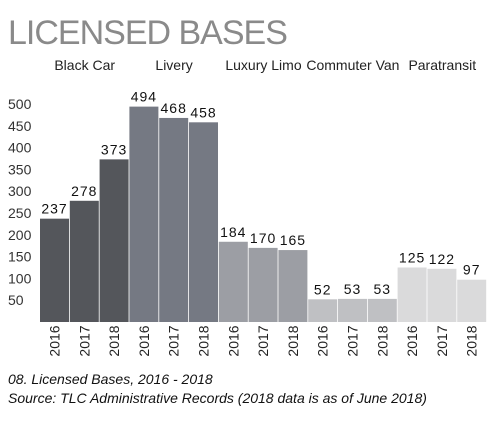 The image size is (495, 426). Describe the element at coordinates (114, 149) in the screenshot. I see `data-label: 373` at that location.